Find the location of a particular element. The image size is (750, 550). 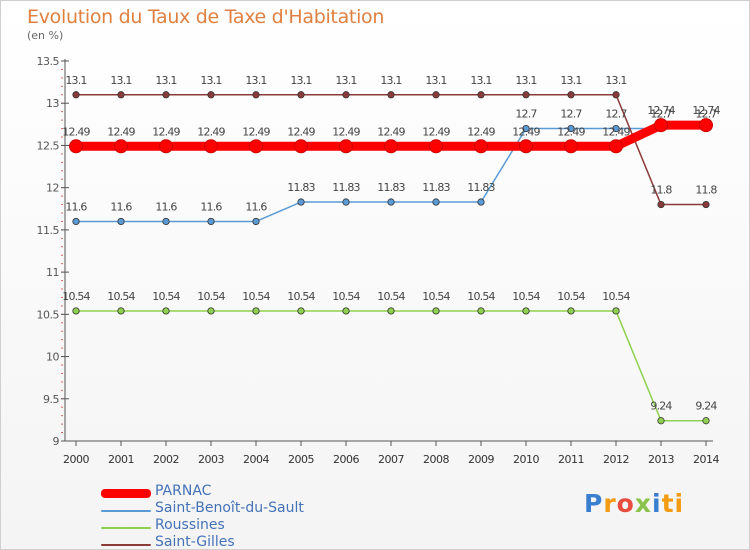

y-tick-label: 9 is located at coordinates (56, 441).